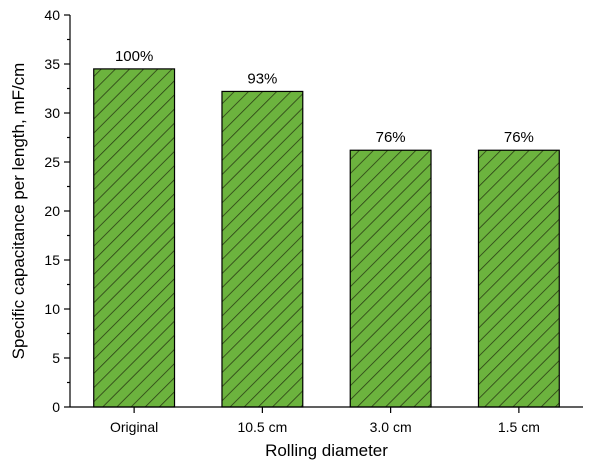  What do you see at coordinates (52, 260) in the screenshot?
I see `y-tick-label: 15` at bounding box center [52, 260].